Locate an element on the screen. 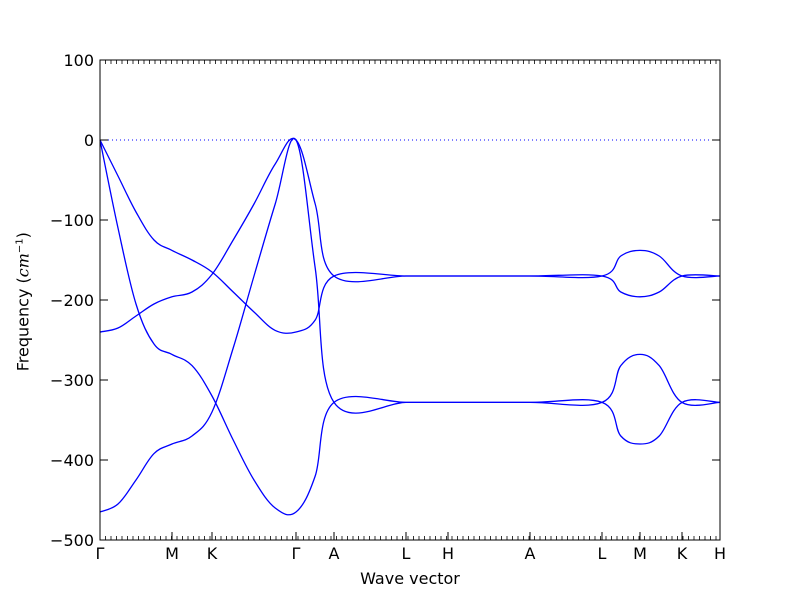  y-tick-label: −200 is located at coordinates (72, 300).